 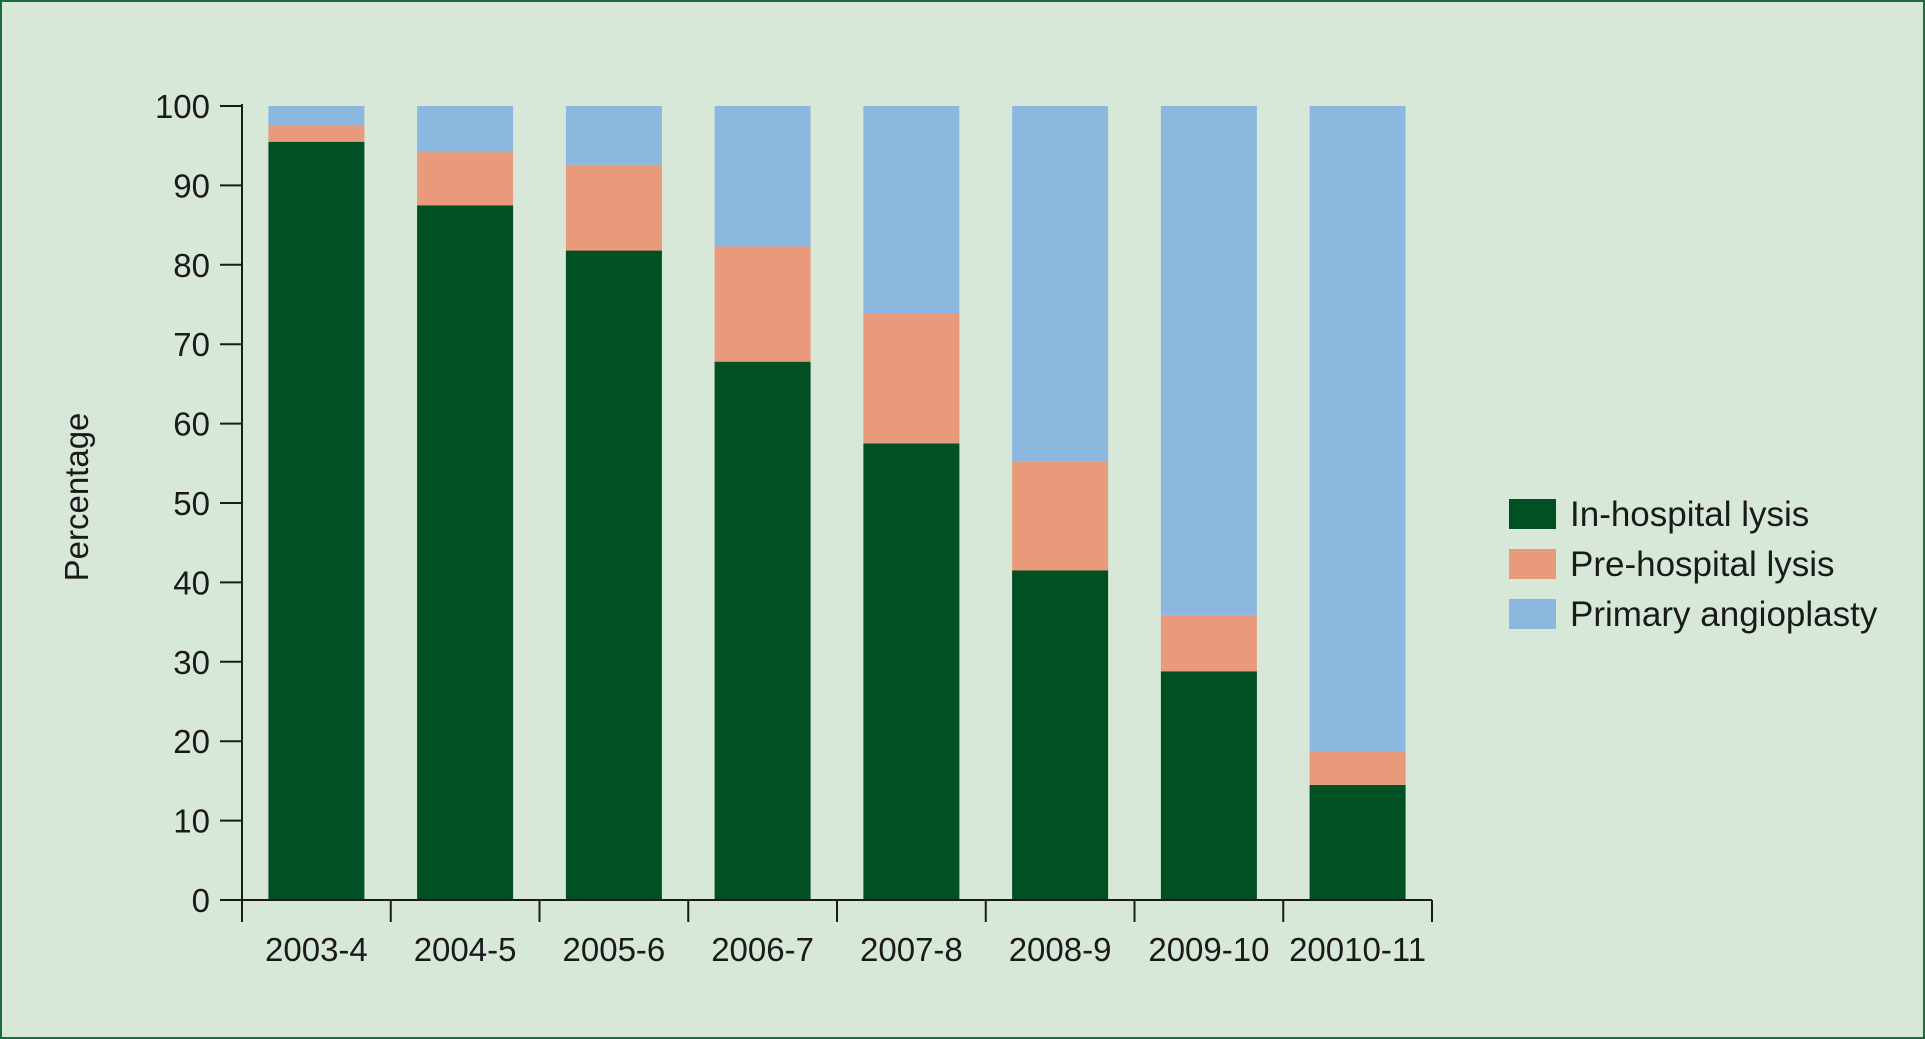 I want to click on x-tick-label: 2005-6, so click(x=614, y=949).